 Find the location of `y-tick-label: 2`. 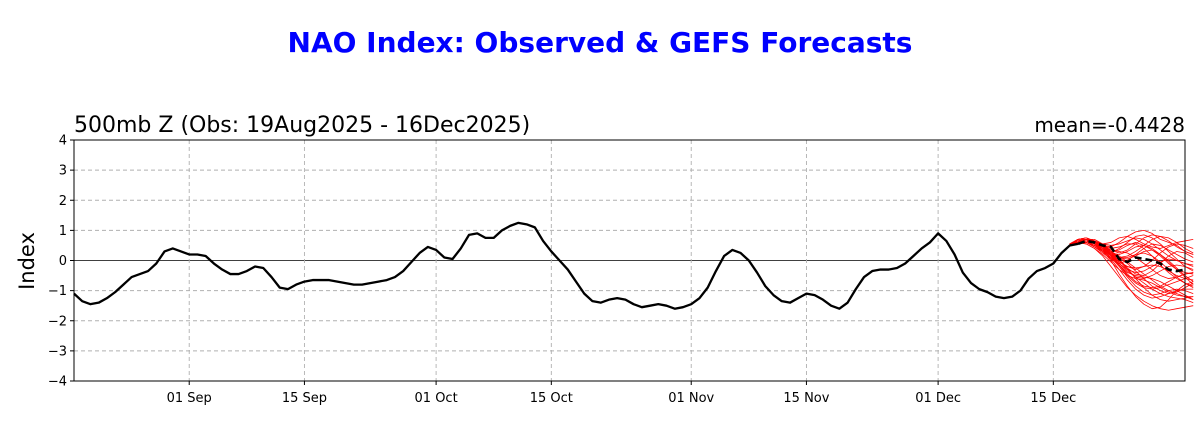

y-tick-label: 2 is located at coordinates (63, 201).